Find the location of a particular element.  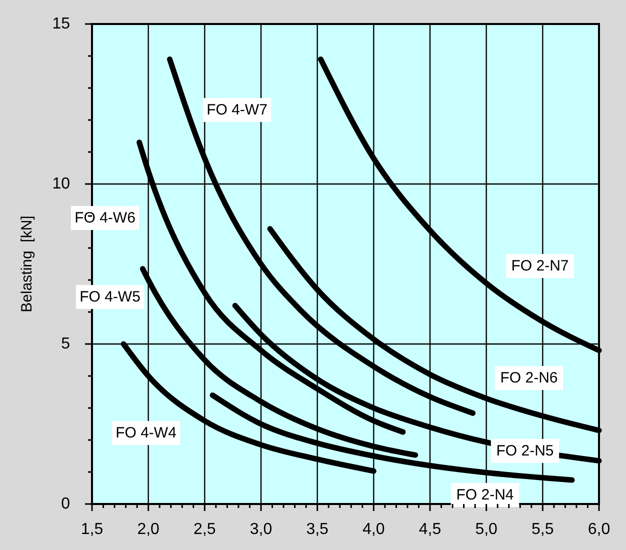

x-tick-label: 2,5 is located at coordinates (205, 529).